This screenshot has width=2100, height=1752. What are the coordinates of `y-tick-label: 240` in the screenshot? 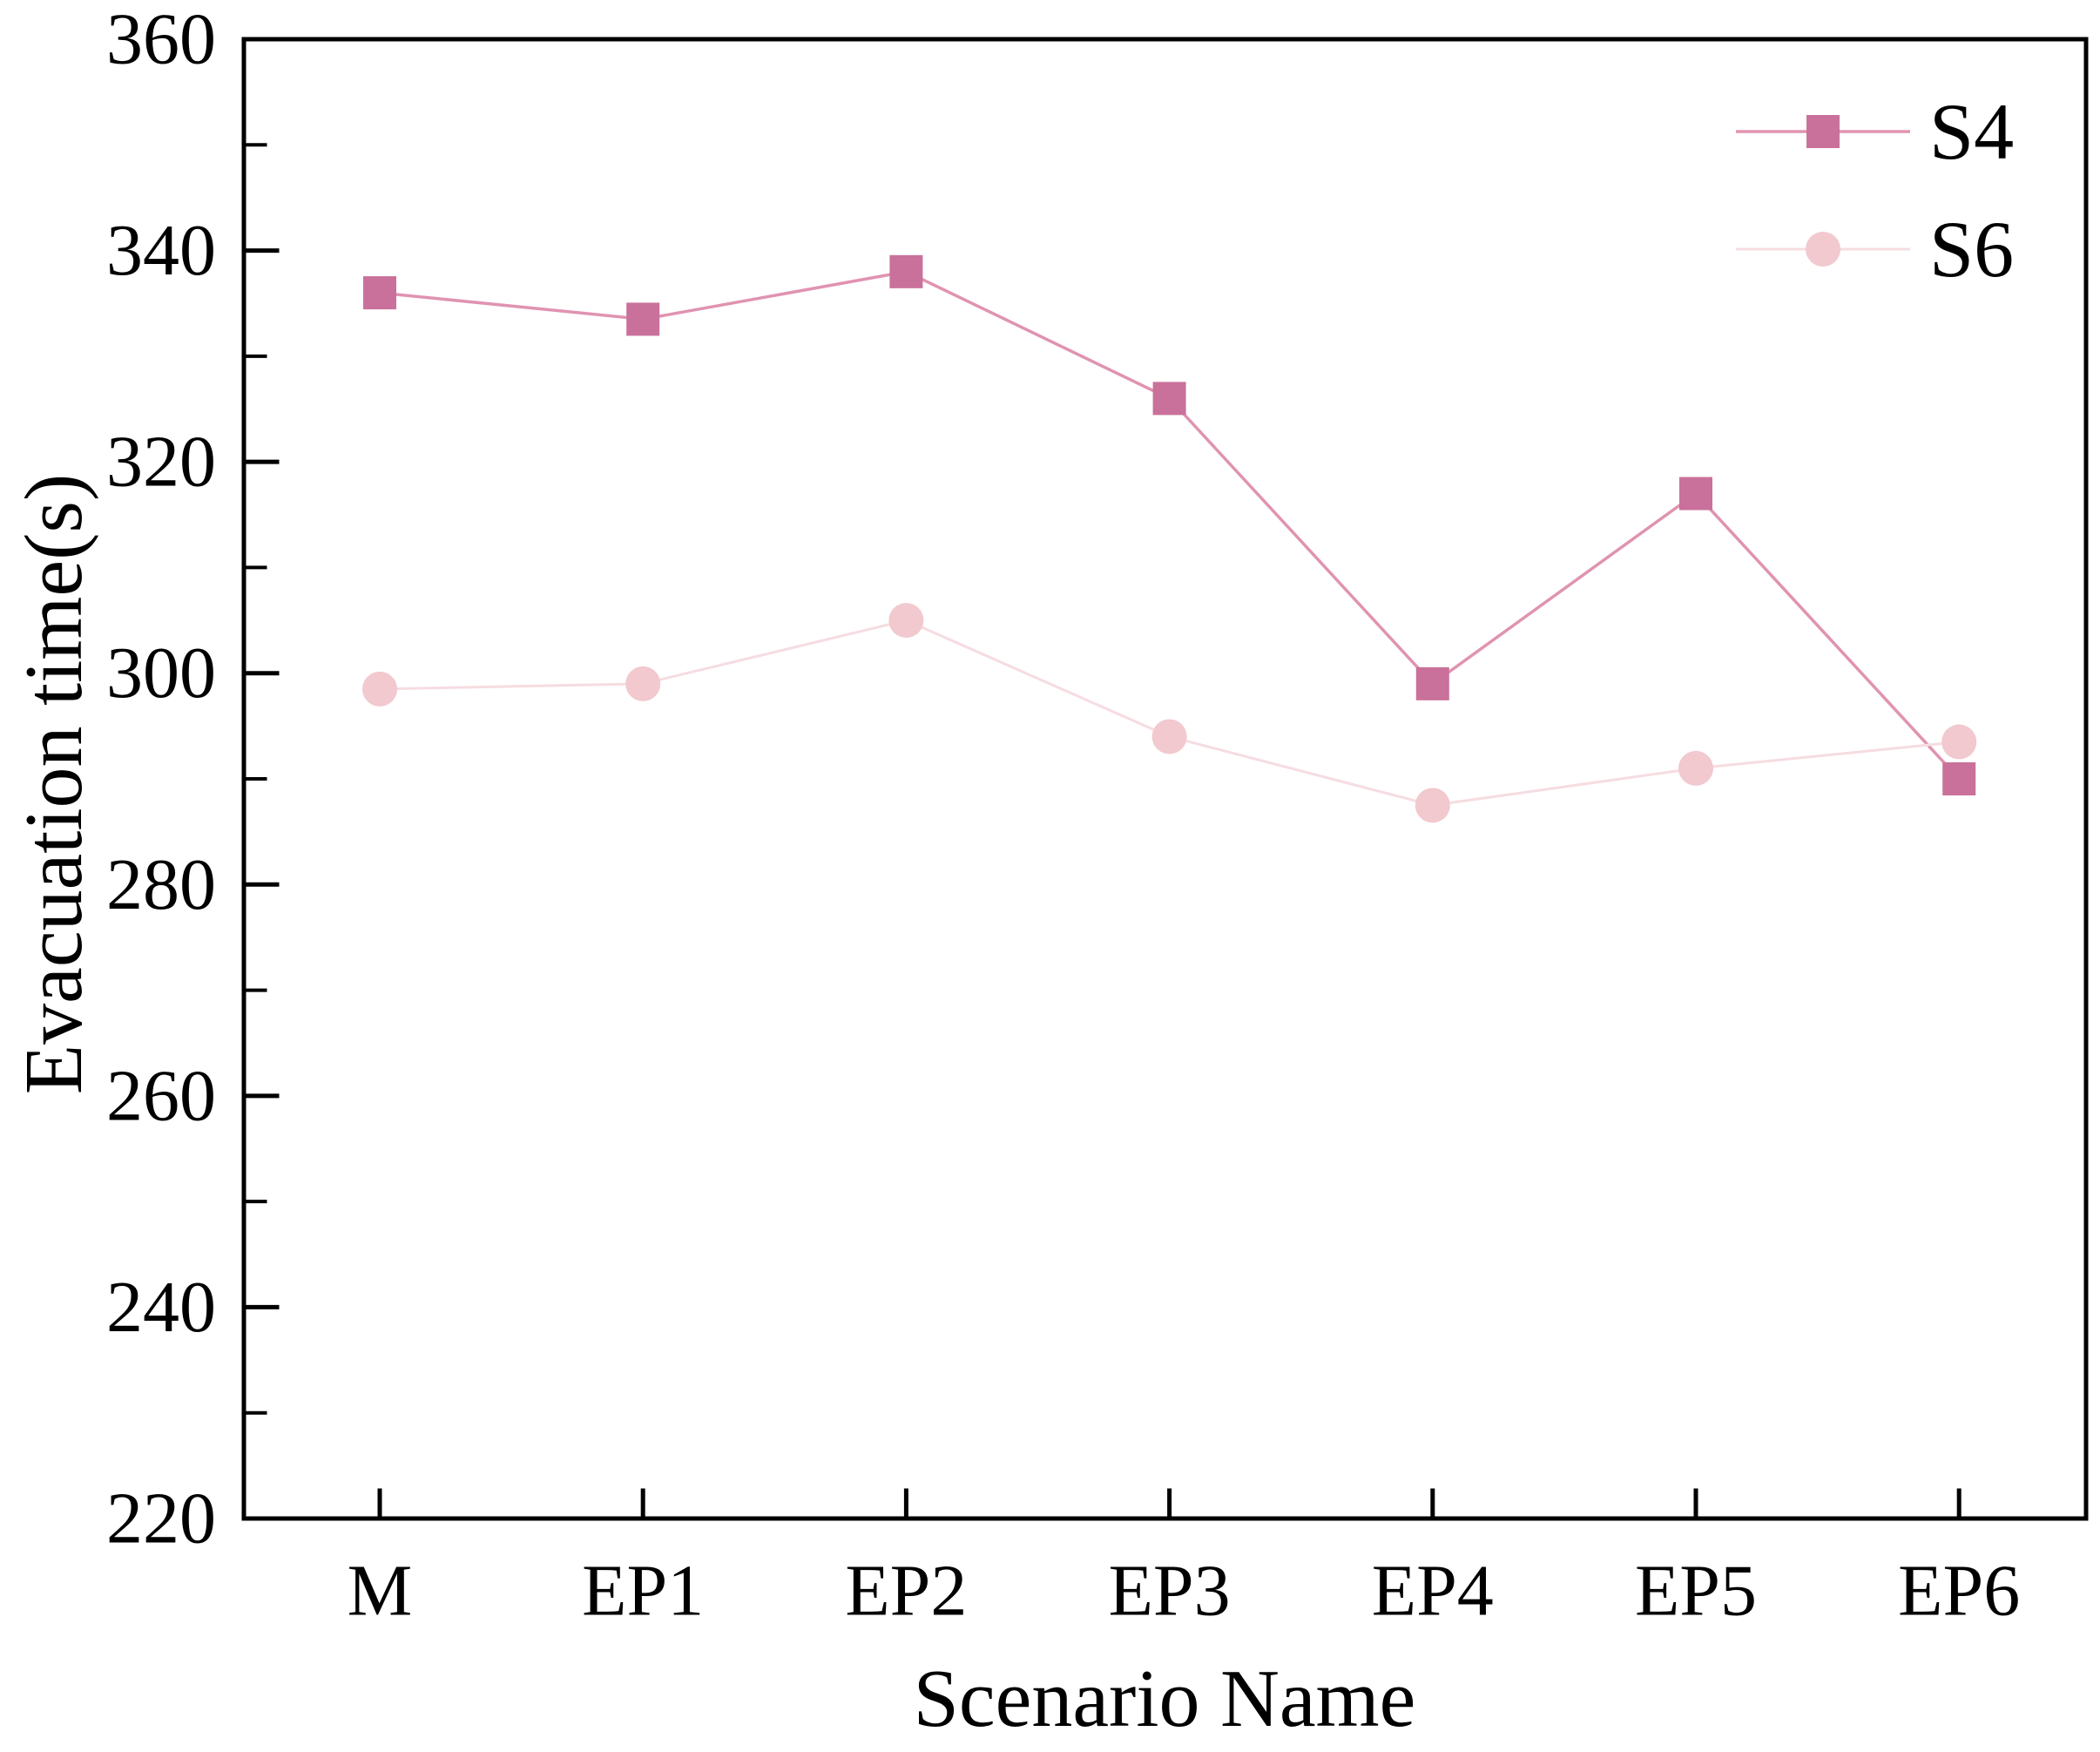 It's located at (161, 1307).